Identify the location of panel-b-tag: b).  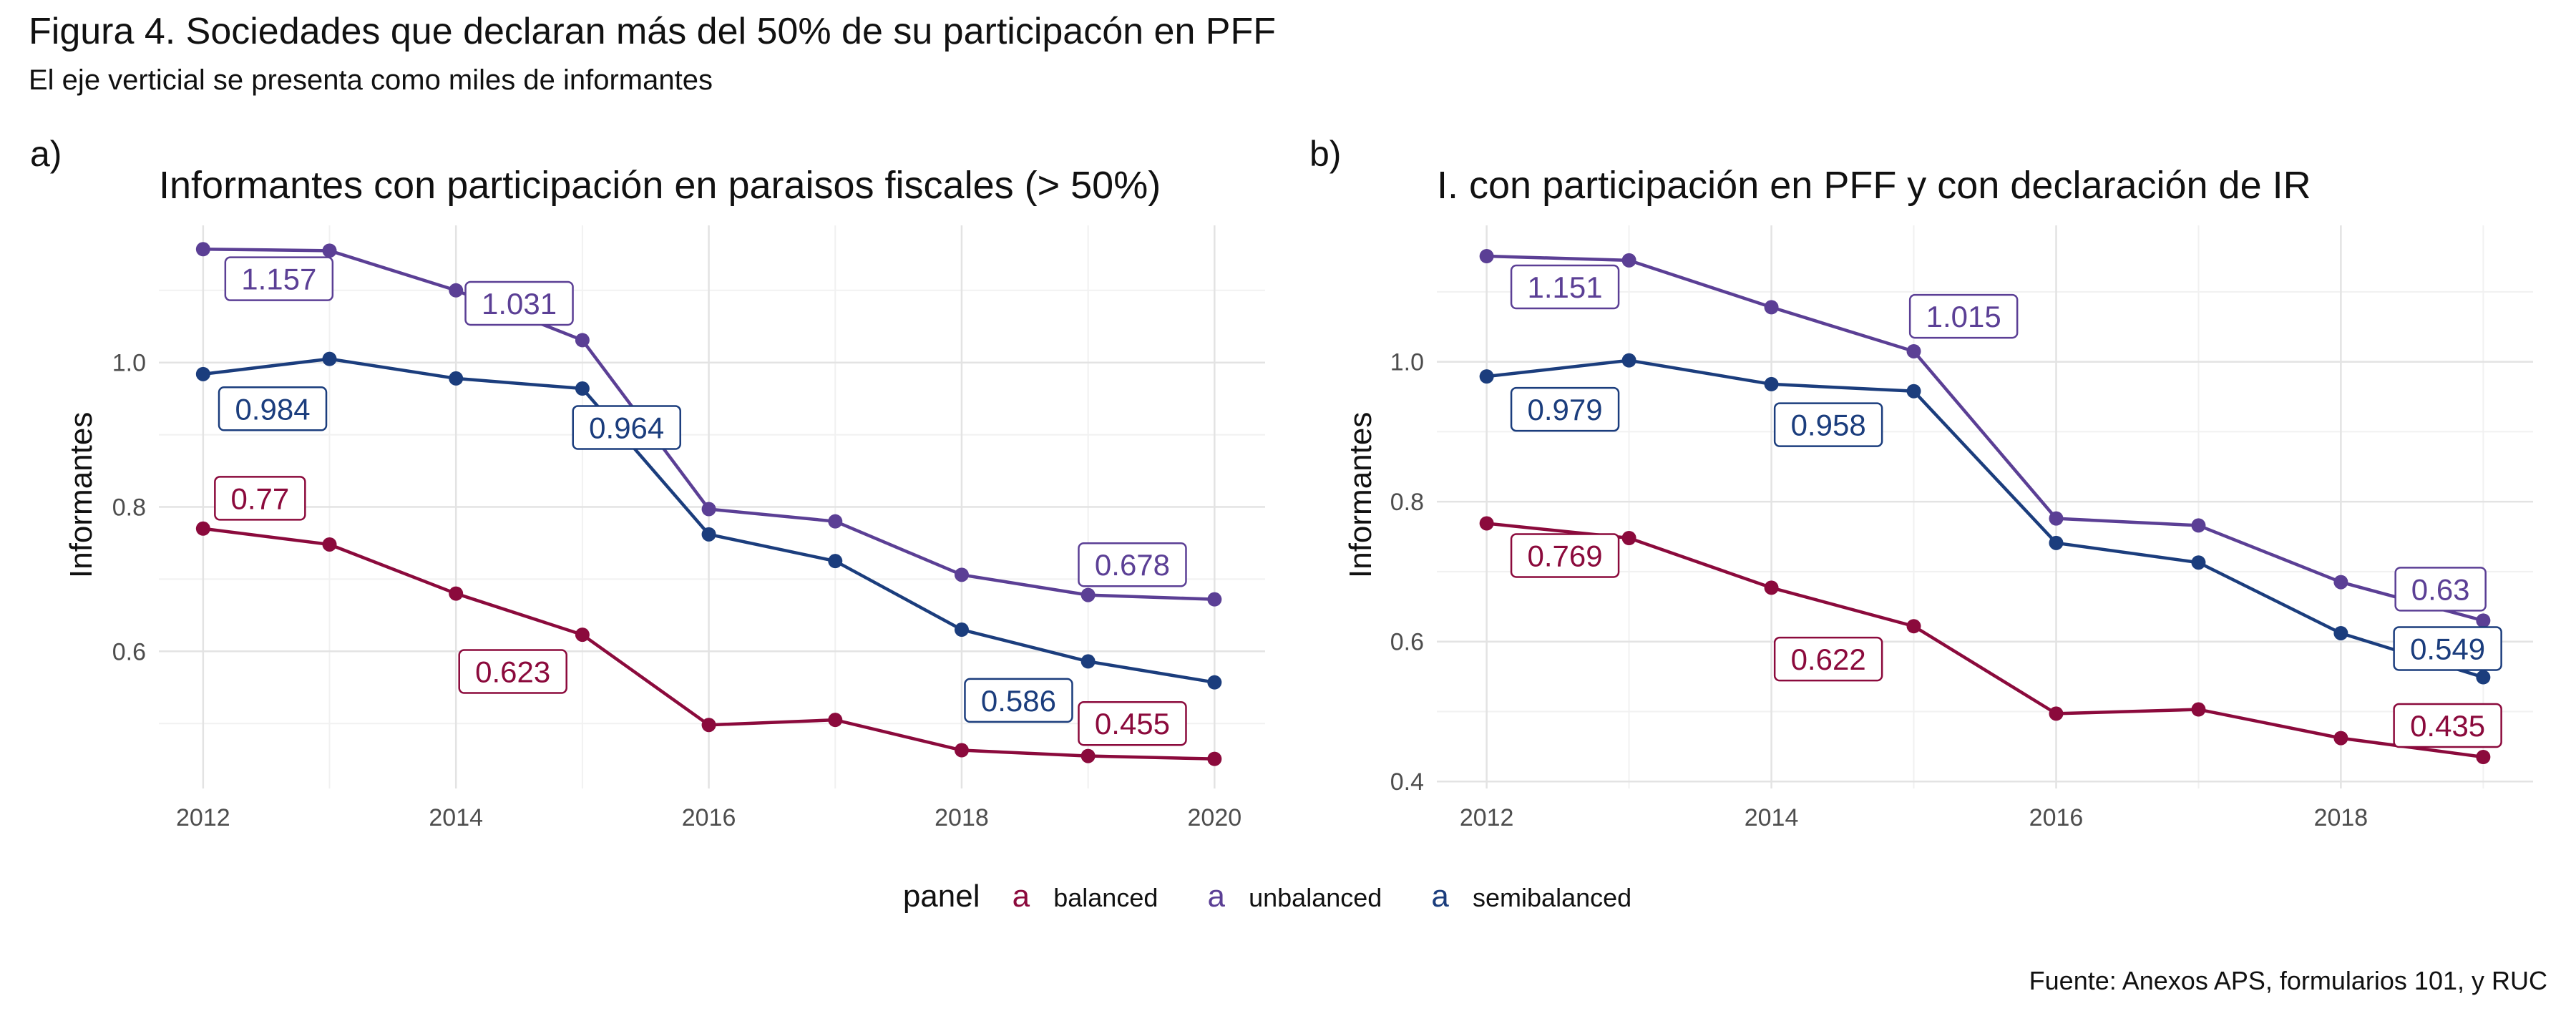
(1325, 154).